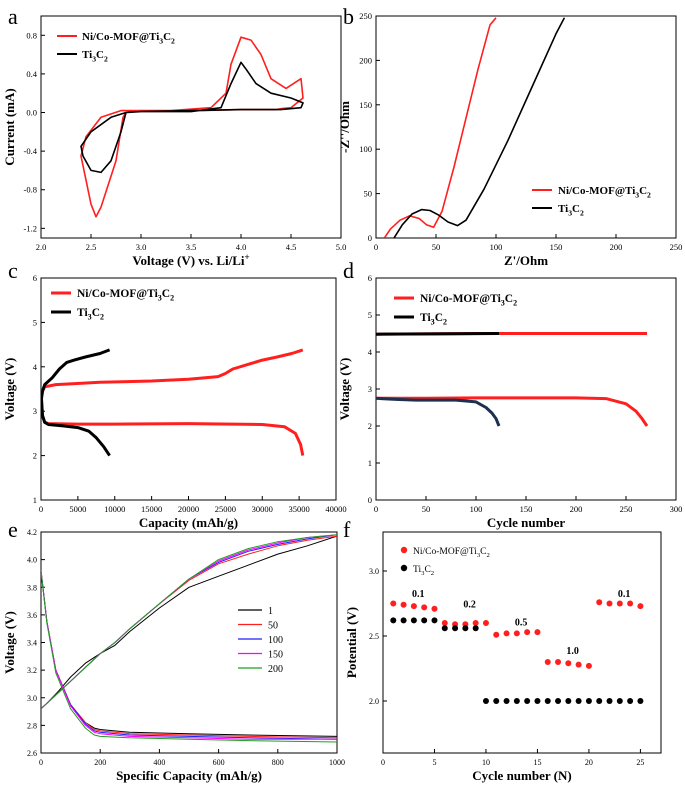 The width and height of the screenshot is (685, 789). Describe the element at coordinates (556, 247) in the screenshot. I see `x-tick-label: 150` at that location.